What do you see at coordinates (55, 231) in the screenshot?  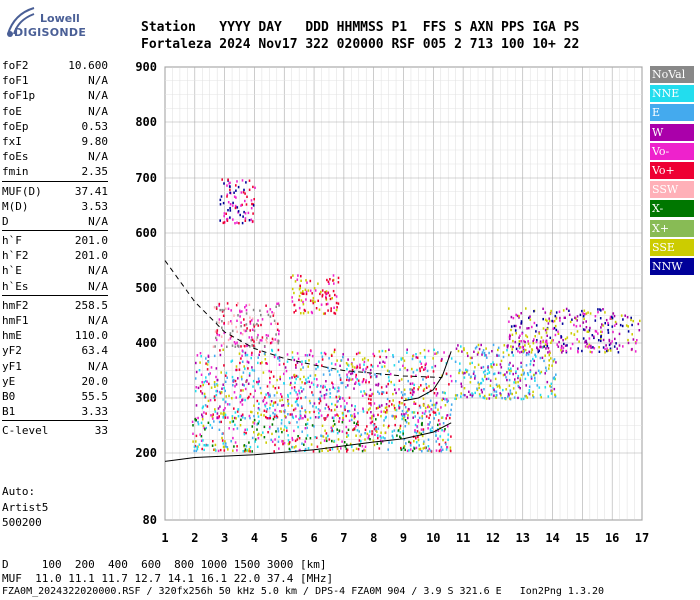 I see `param-separator` at bounding box center [55, 231].